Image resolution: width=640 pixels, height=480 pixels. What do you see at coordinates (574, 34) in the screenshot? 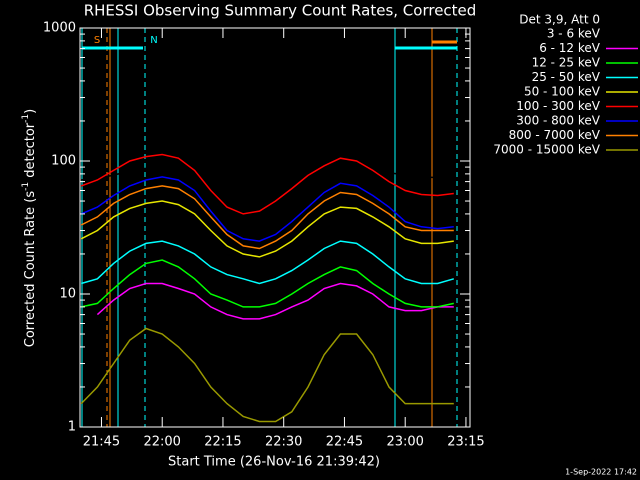
I see `legend-label: 3 - 6 keV` at bounding box center [574, 34].